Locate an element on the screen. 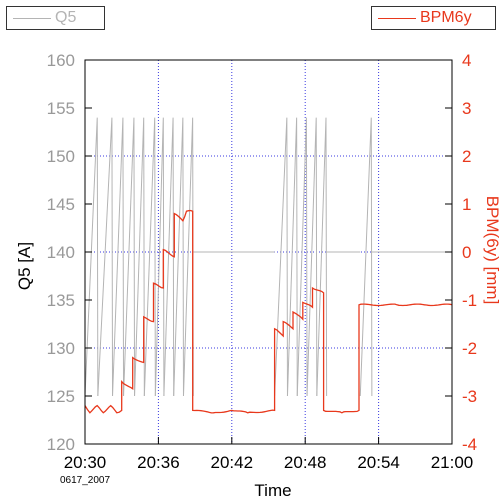 The image size is (503, 502). legend-left: Q5 is located at coordinates (55, 18).